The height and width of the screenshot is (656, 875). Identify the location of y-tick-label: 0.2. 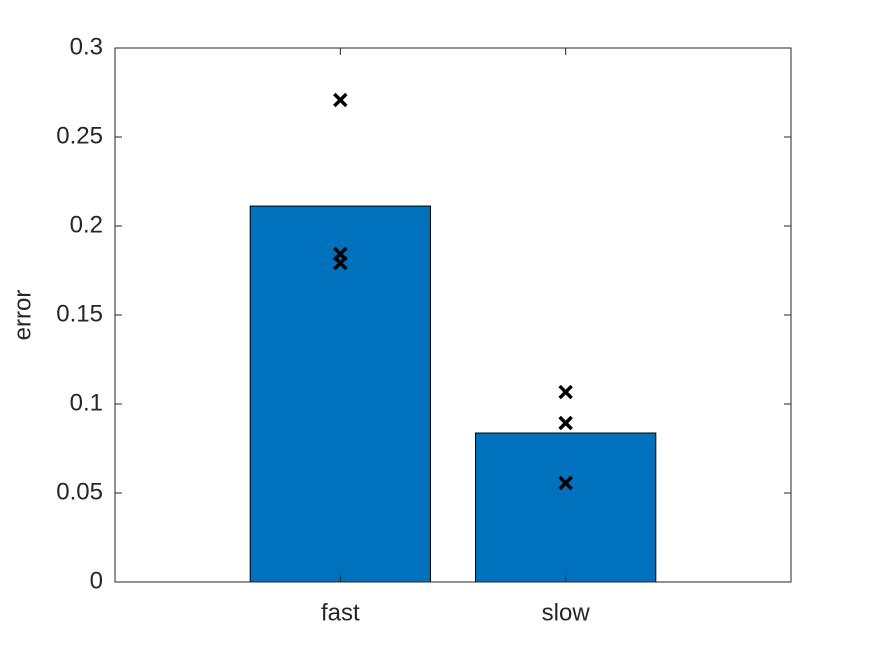
(86, 224).